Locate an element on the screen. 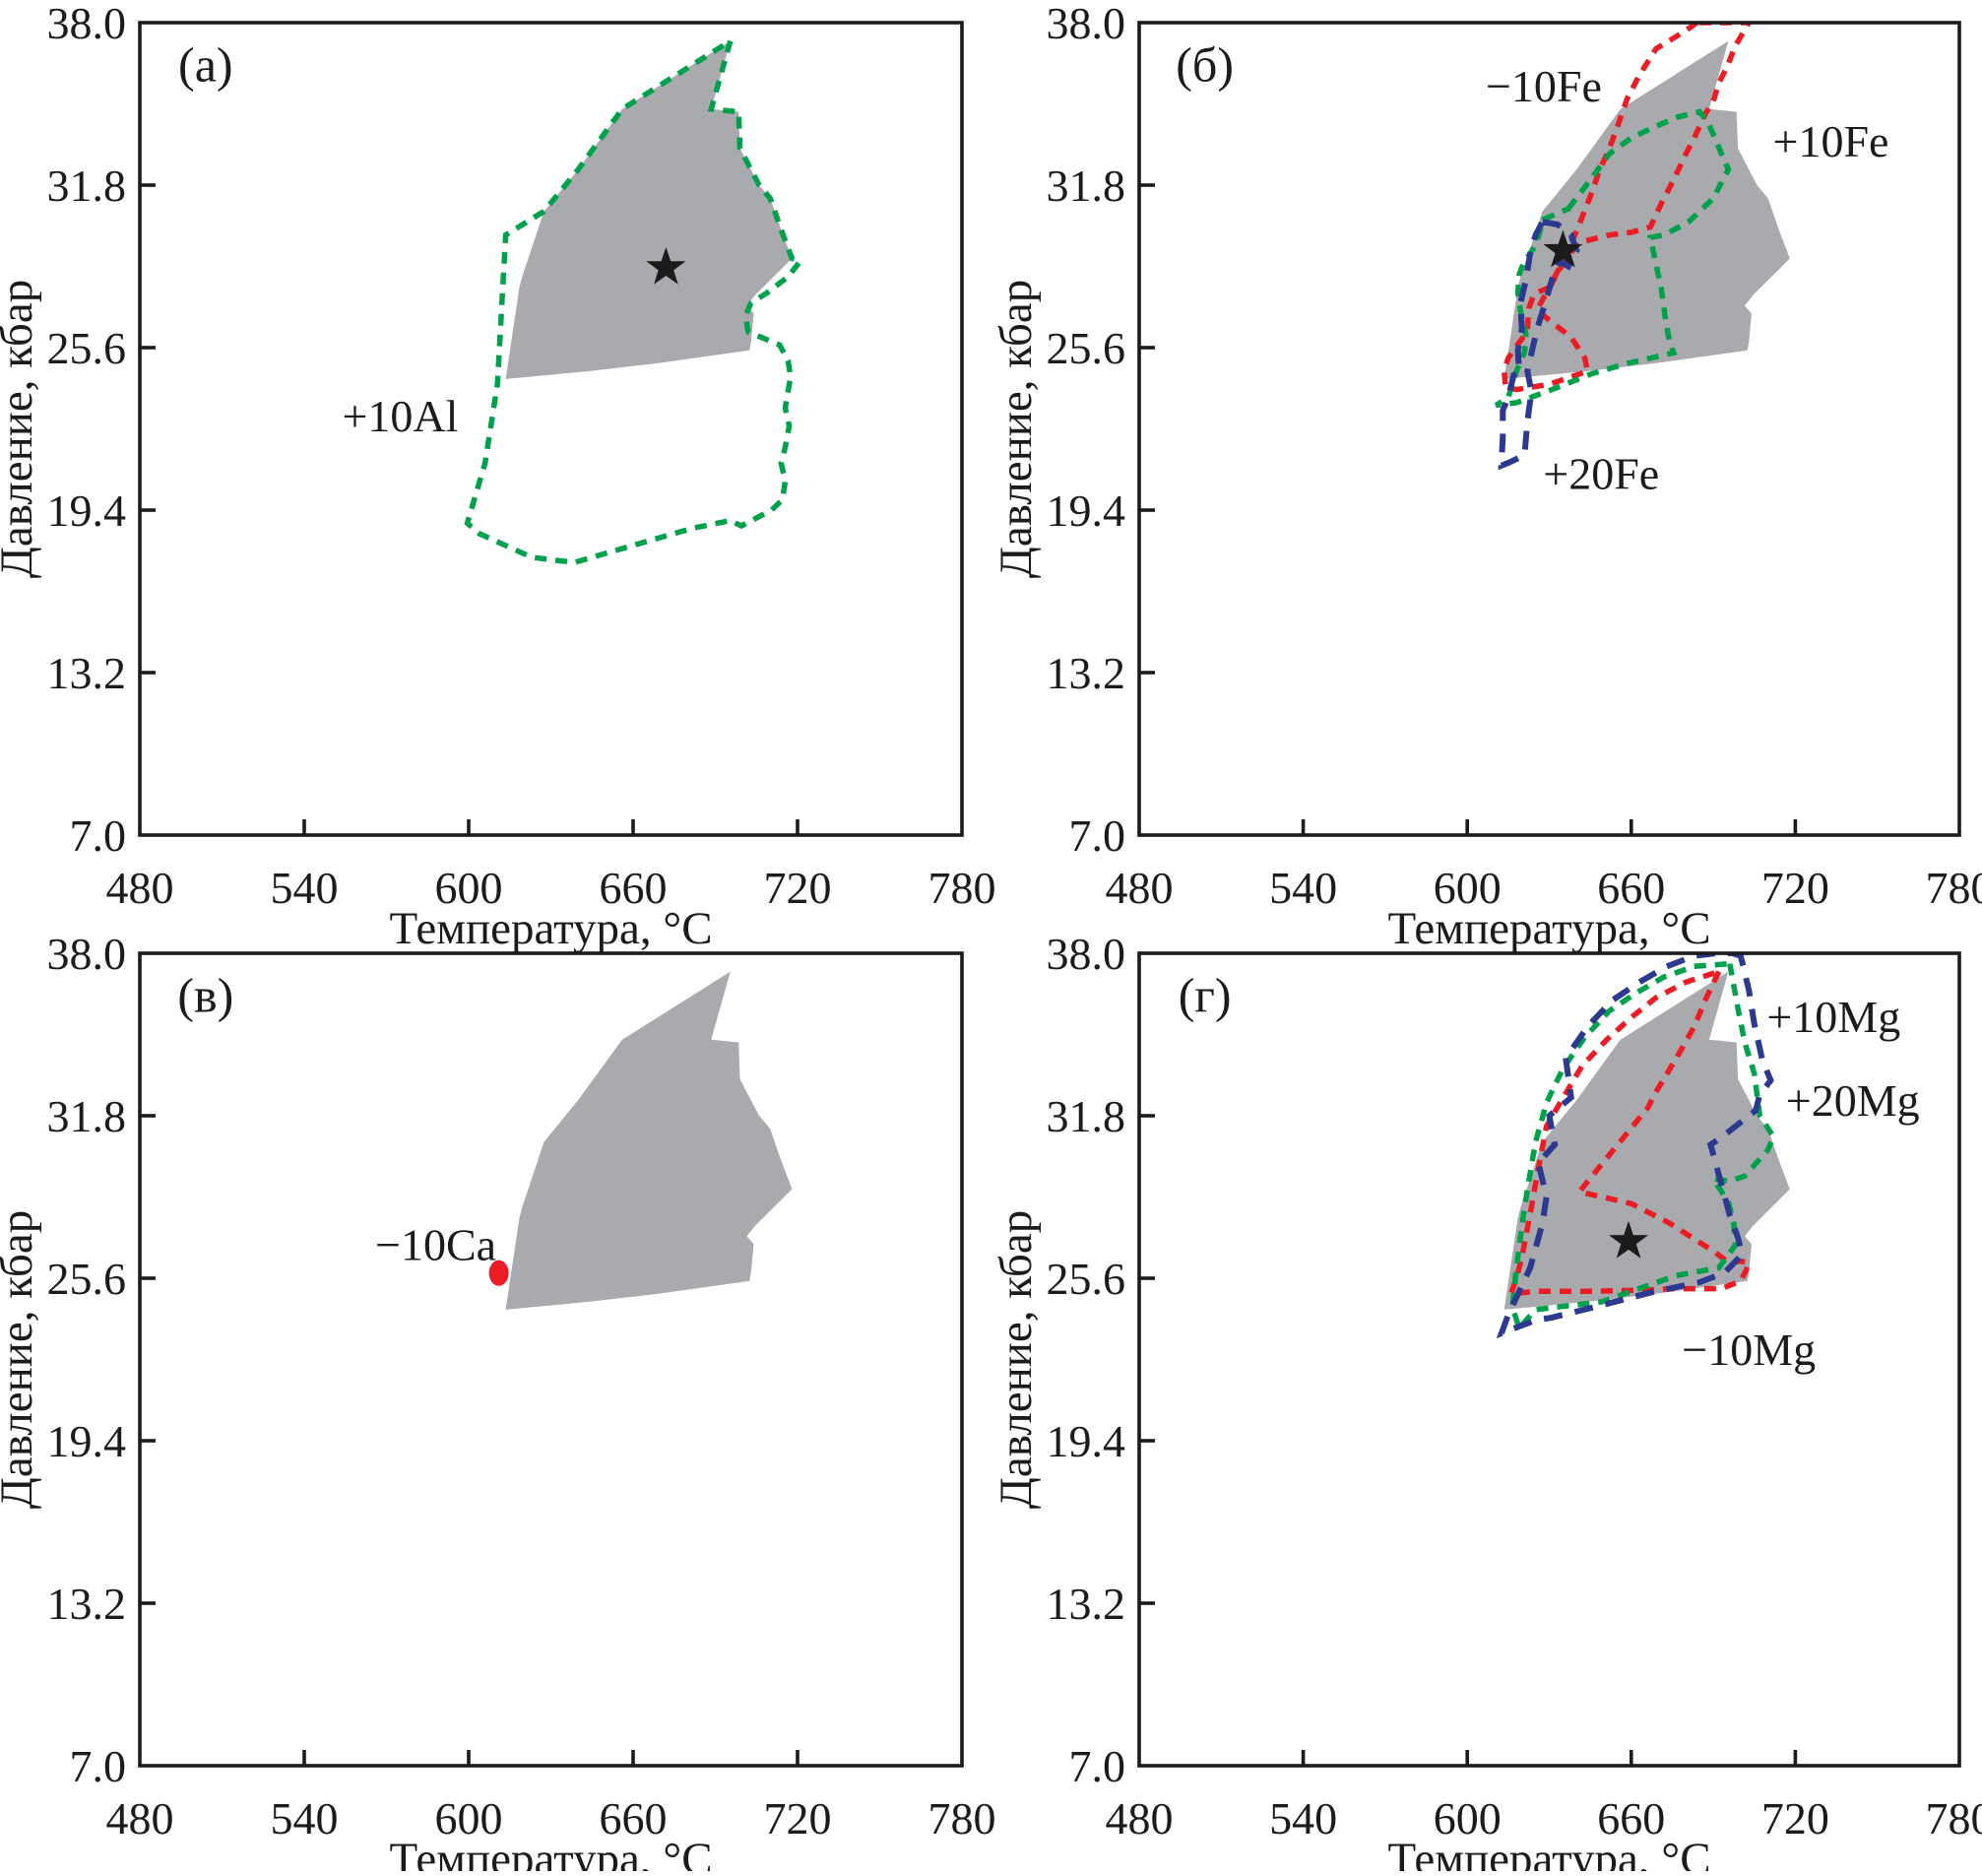 The image size is (1982, 1876). panel-v-label-−10Ca: −10Ca is located at coordinates (435, 1244).